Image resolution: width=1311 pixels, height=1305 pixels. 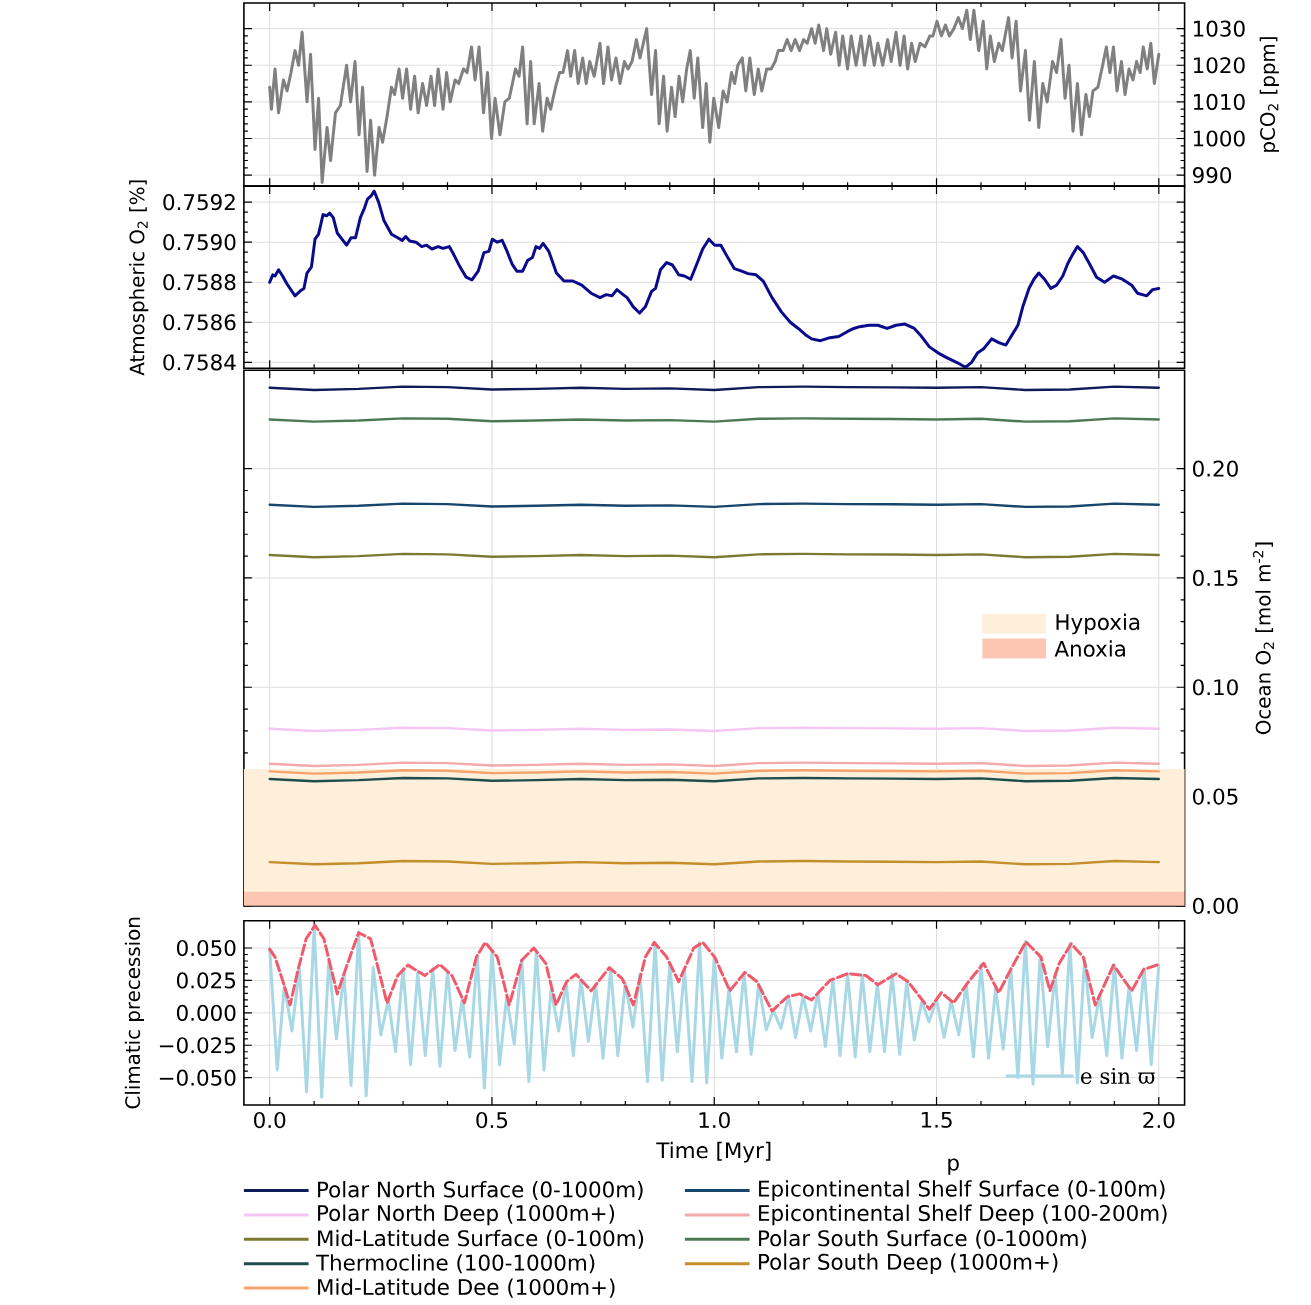 I want to click on legend-label: Mid-Latitude Surface (0-100m), so click(x=481, y=1239).